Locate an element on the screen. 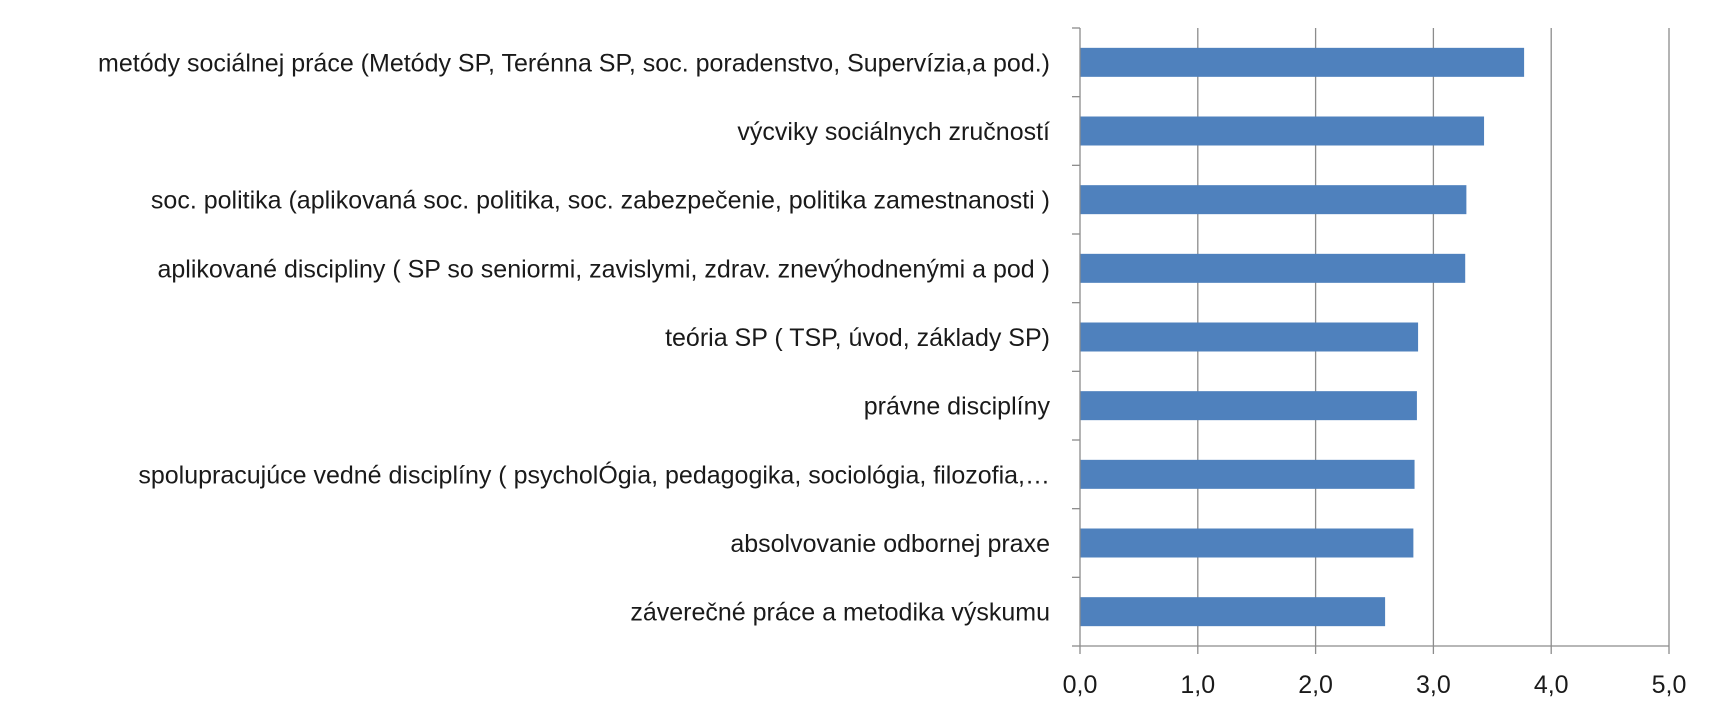  x-tick-label: 3,0 is located at coordinates (1433, 685).